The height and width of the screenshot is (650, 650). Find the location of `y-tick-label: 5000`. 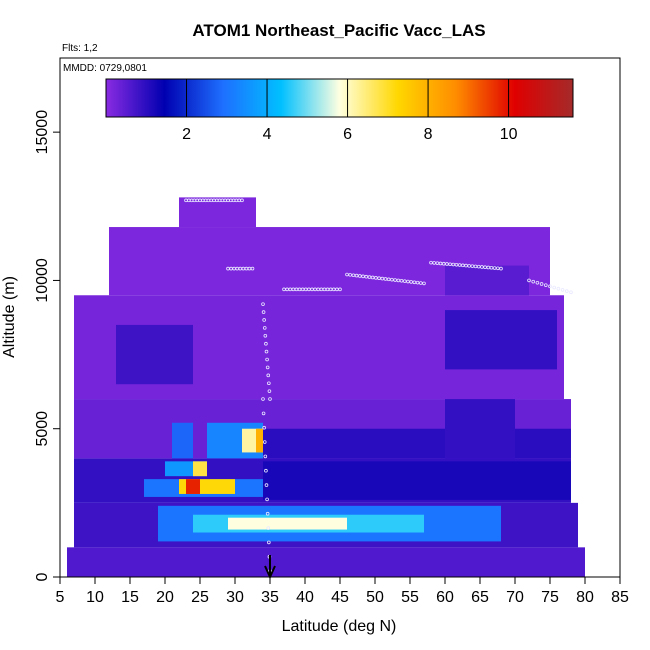

y-tick-label: 5000 is located at coordinates (42, 429).